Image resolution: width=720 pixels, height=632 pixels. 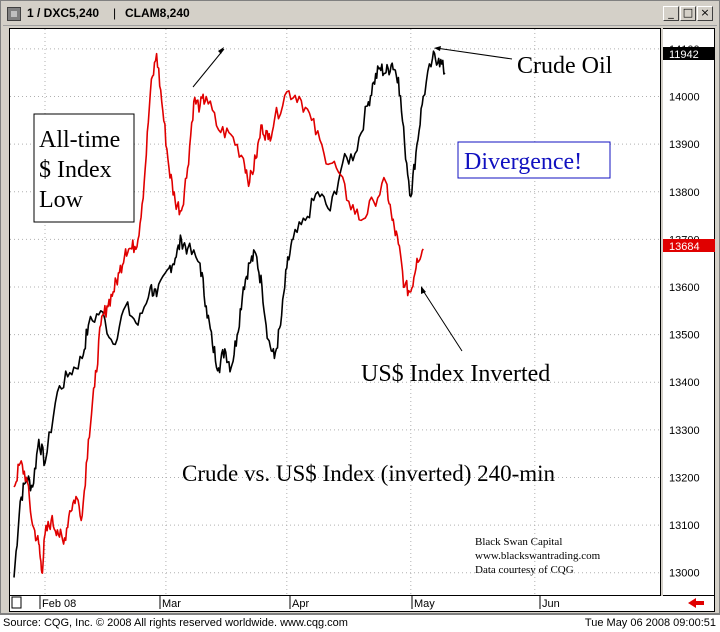 I want to click on title-bar: 1 / DXC5,240 | CLAM8,240 _ □ ×, so click(x=360, y=14).